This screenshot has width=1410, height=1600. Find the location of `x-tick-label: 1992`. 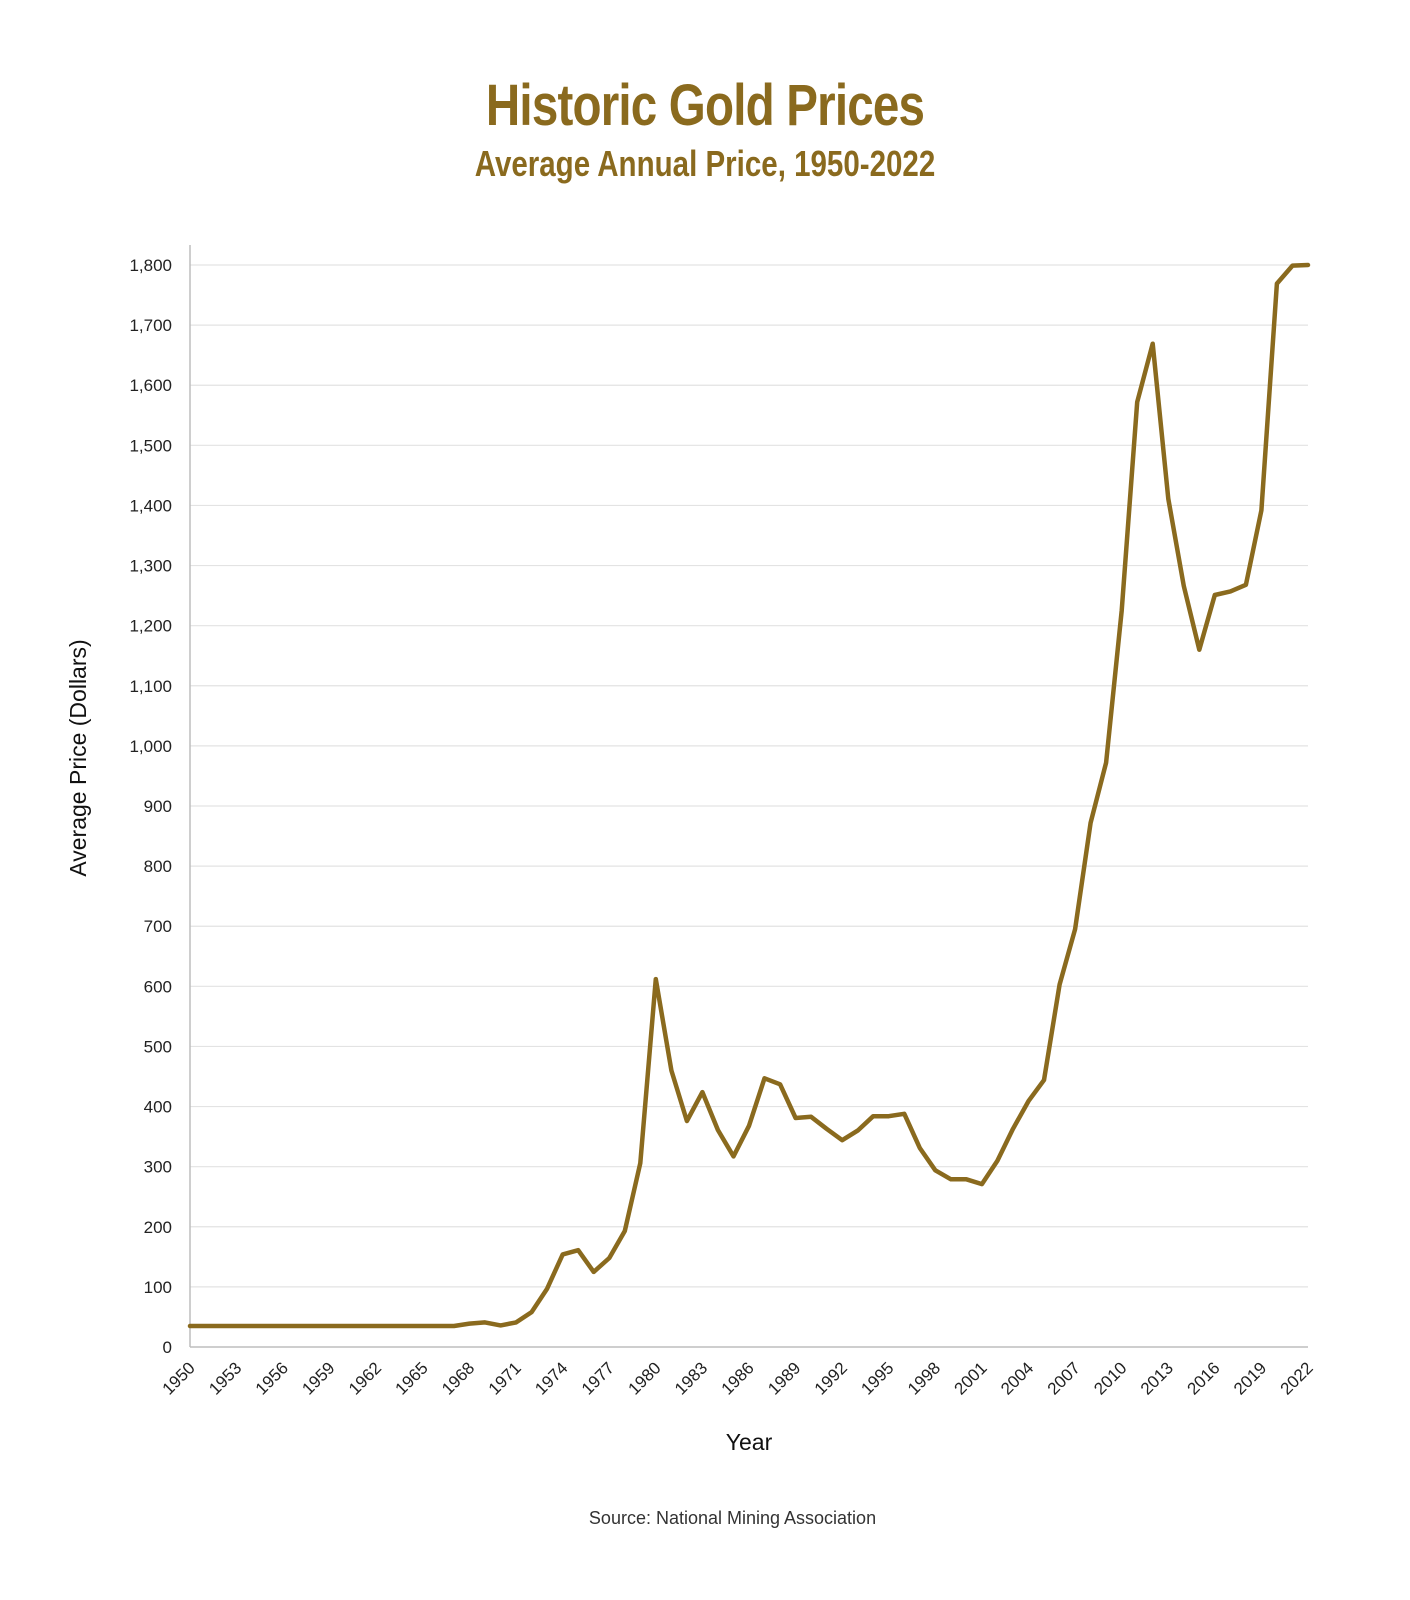

x-tick-label: 1992 is located at coordinates (831, 1378).